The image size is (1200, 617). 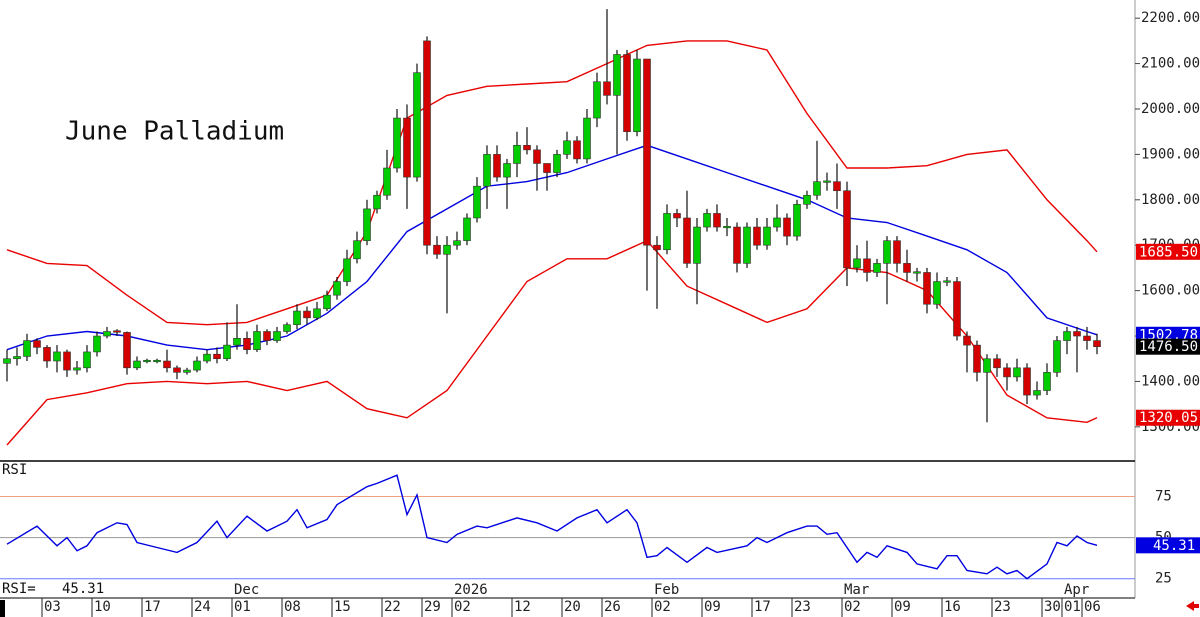 I want to click on x-tick-label: 02, so click(x=662, y=607).